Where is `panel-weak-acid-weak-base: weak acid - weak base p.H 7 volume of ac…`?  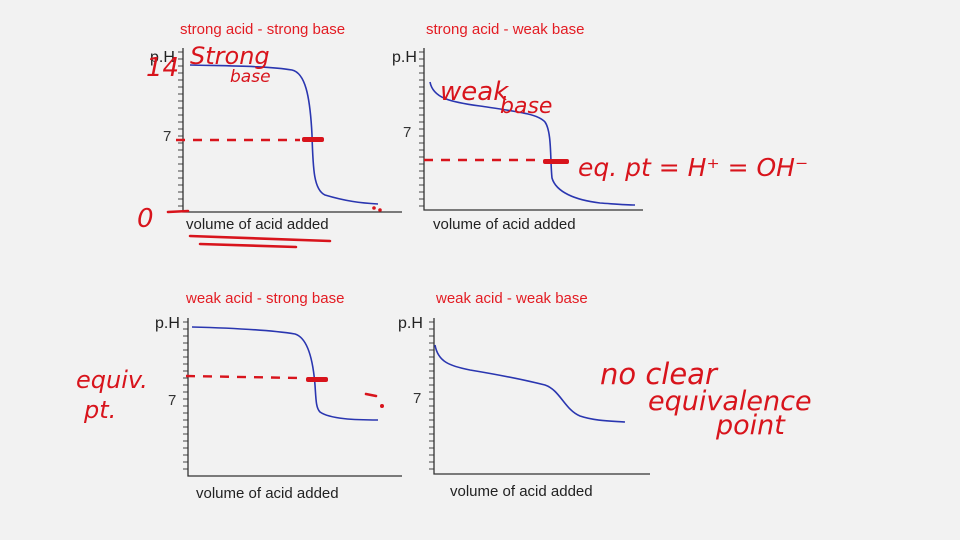
panel-weak-acid-weak-base: weak acid - weak base p.H 7 volume of ac… is located at coordinates (524, 395).